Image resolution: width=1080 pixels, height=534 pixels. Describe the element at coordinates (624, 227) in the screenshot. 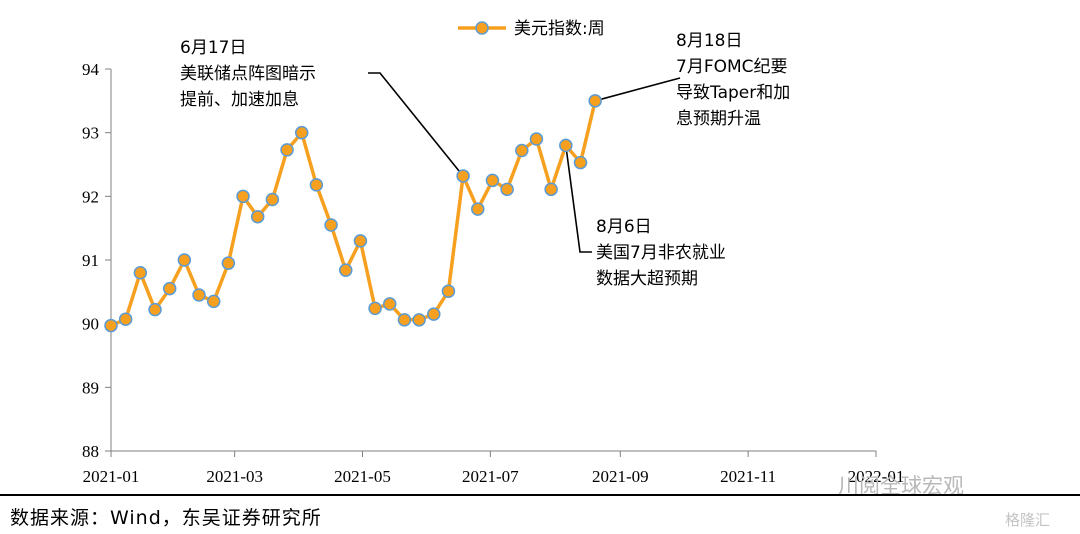

I see `annotation-text: 8月6日` at that location.